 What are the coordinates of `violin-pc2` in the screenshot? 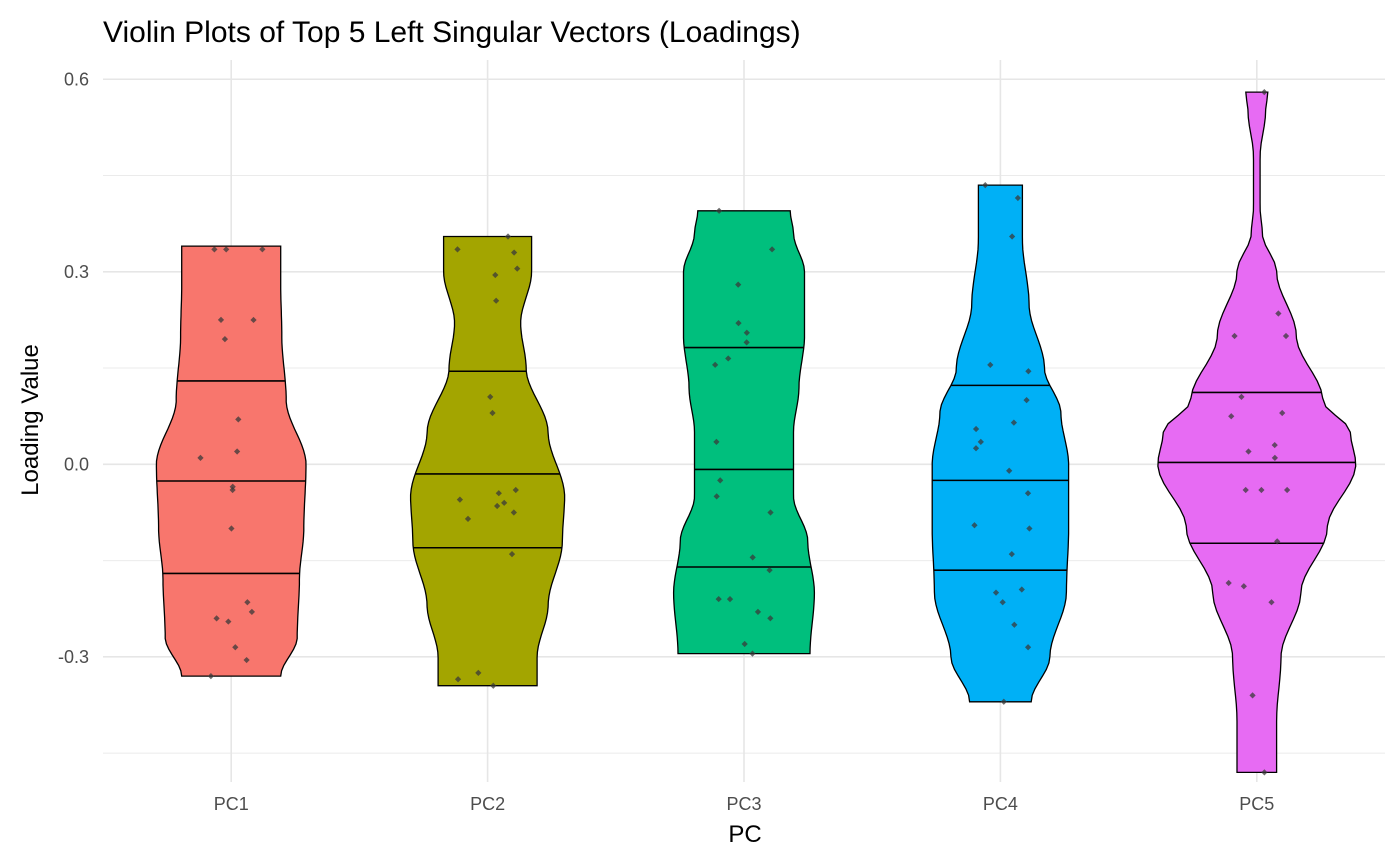 It's located at (487, 461).